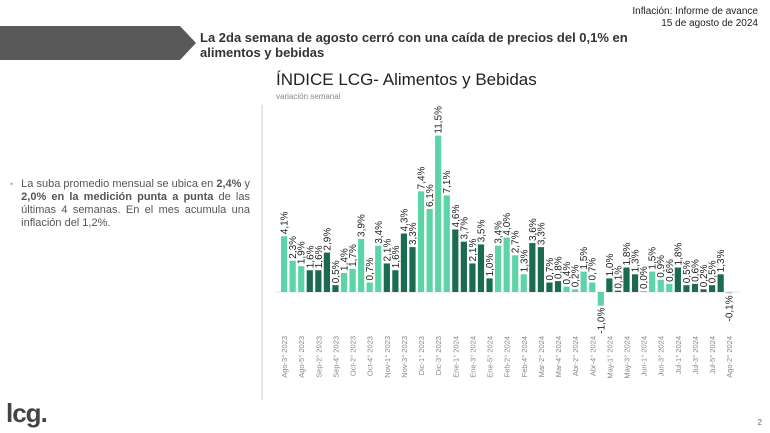 Image resolution: width=770 pixels, height=433 pixels. I want to click on x-tick-label: Oct-2° 2023, so click(353, 356).